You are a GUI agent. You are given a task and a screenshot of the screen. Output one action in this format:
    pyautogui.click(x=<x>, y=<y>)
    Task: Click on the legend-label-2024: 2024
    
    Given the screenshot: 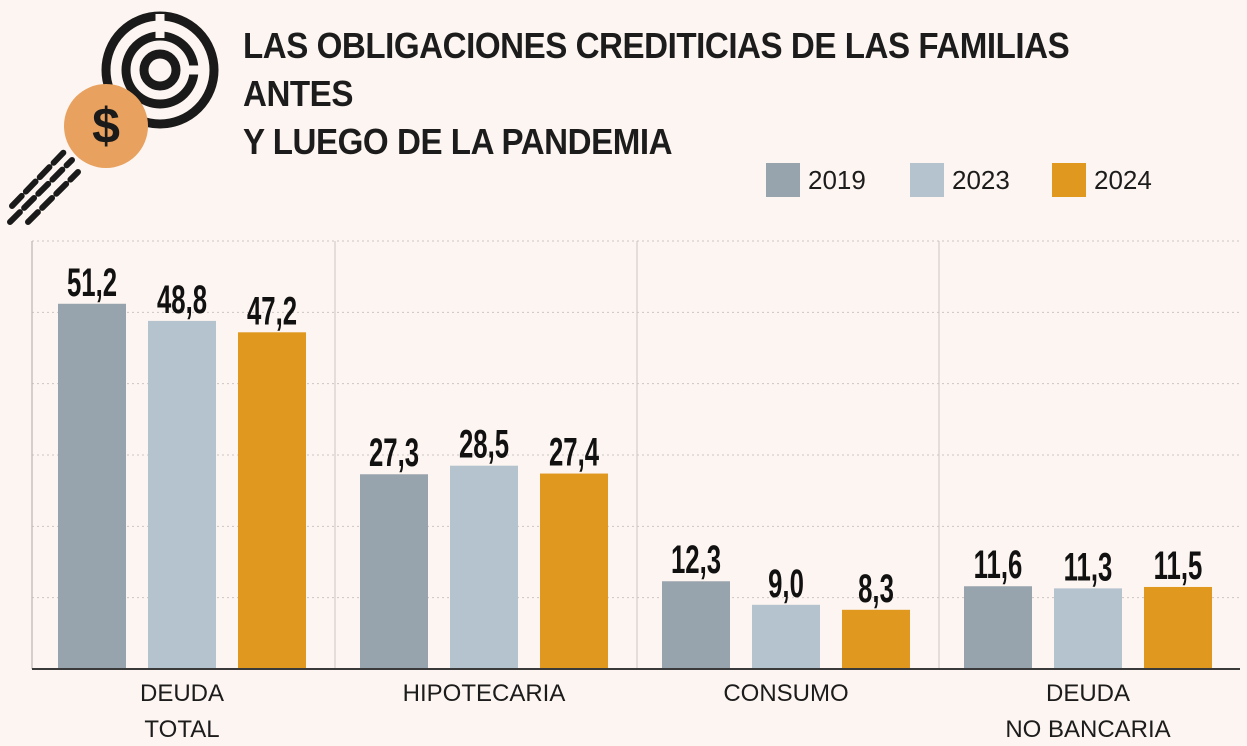 What is the action you would take?
    pyautogui.click(x=1123, y=180)
    